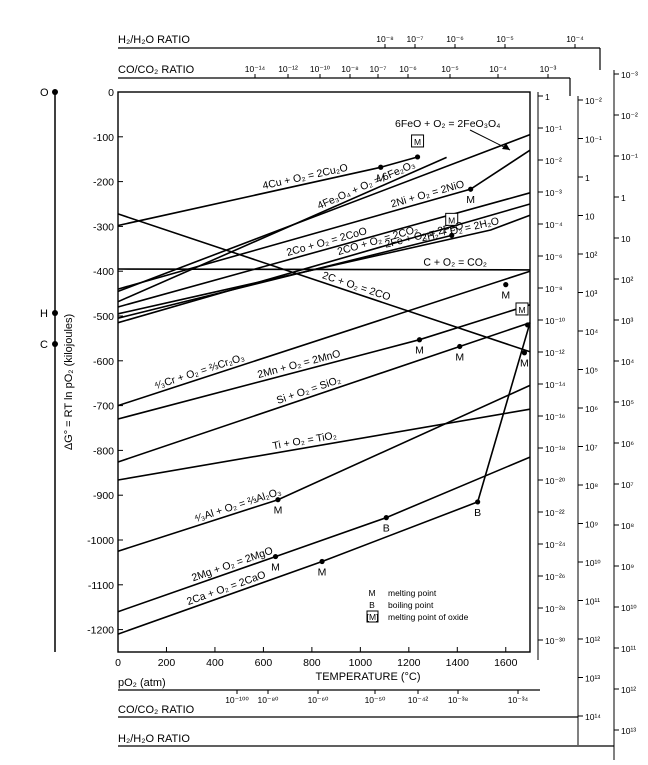 The height and width of the screenshot is (765, 648). I want to click on legend-symbol: [M], so click(373, 617).